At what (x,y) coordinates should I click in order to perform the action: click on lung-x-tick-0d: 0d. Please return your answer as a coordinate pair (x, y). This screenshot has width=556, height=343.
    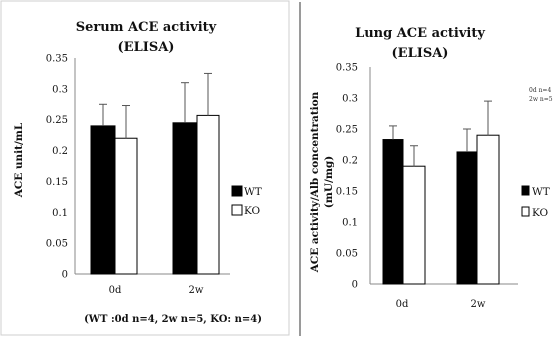
    Looking at the image, I should click on (402, 304).